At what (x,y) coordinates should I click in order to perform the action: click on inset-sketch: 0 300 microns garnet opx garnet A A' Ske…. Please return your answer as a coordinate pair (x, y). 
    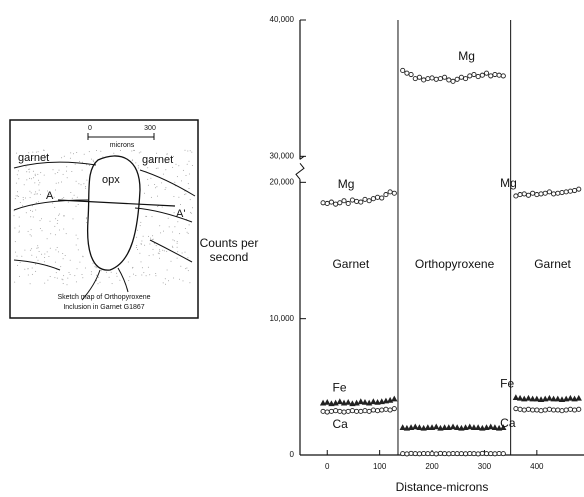
    Looking at the image, I should click on (104, 219).